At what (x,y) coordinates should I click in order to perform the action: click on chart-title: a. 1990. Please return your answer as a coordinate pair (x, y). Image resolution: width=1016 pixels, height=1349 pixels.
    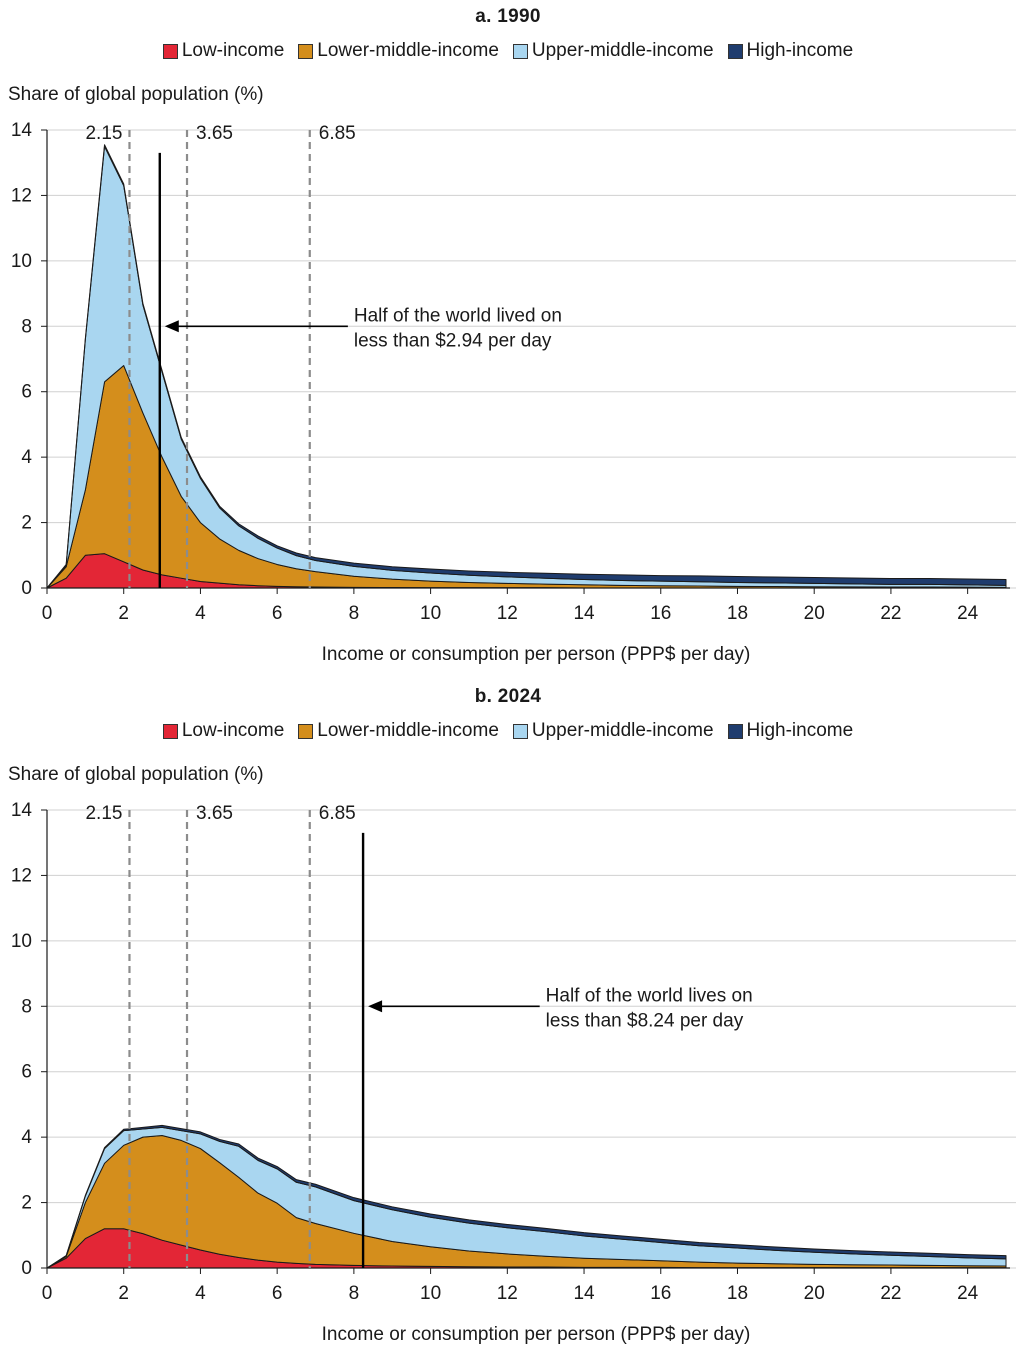
    Looking at the image, I should click on (508, 16).